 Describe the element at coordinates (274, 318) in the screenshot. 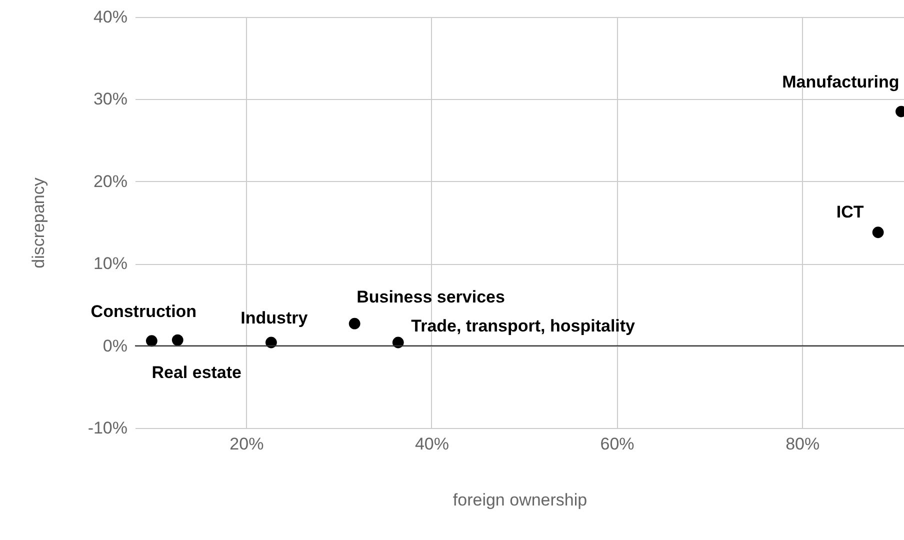

I see `annotation: Industry` at that location.